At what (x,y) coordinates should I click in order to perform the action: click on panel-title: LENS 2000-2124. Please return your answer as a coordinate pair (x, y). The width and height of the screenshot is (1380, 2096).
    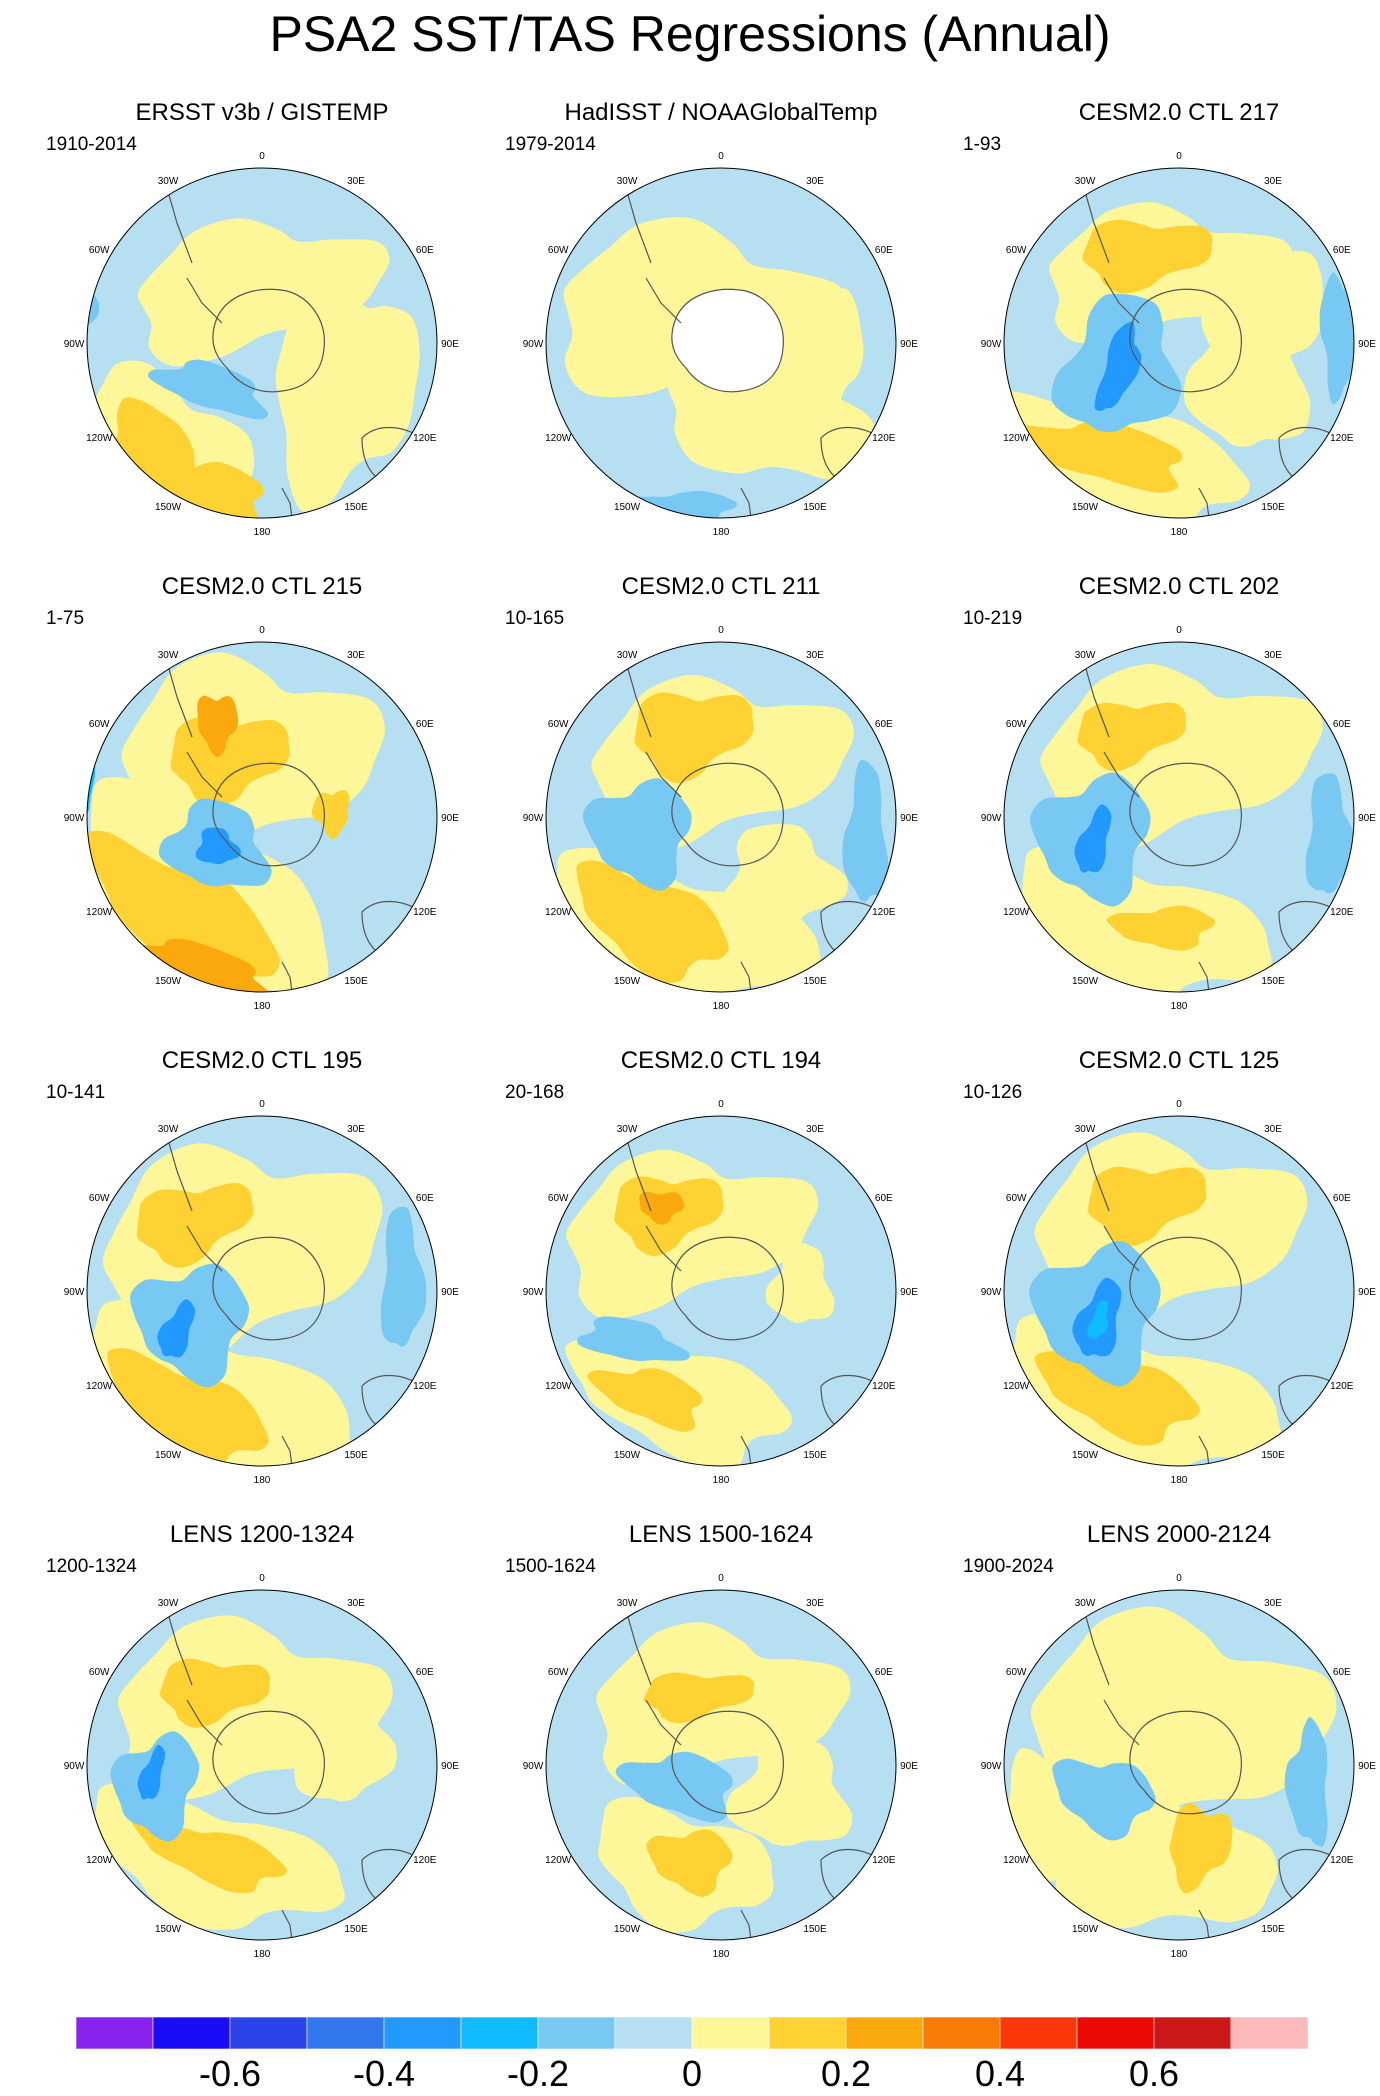
    Looking at the image, I should click on (1179, 1534).